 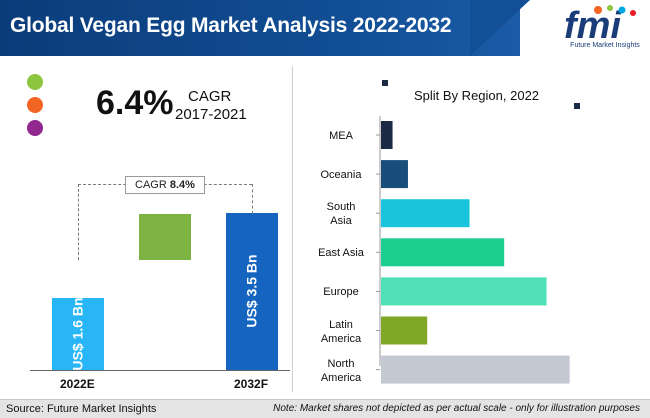 I want to click on region-label-south-asia: South Asia, so click(x=341, y=214).